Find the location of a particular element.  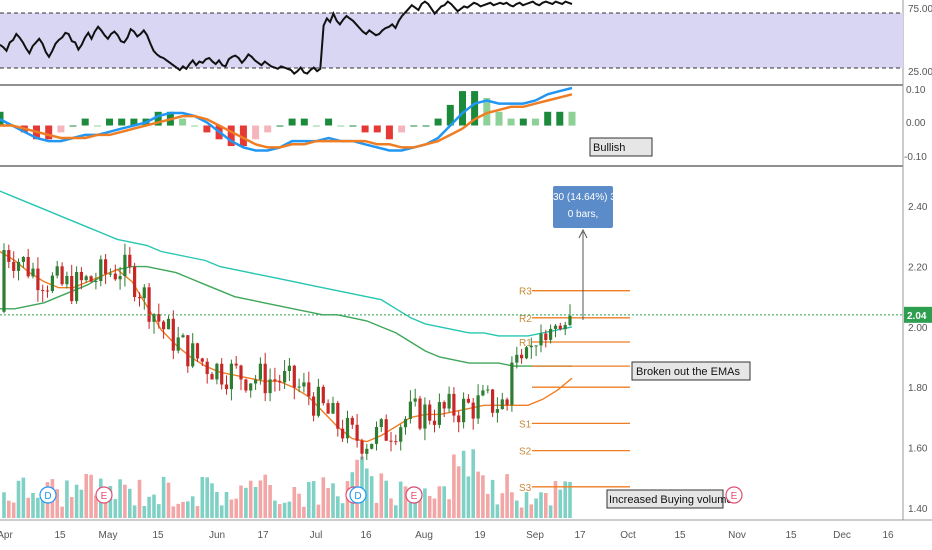

price-axis-ticks: 2.40 2.20 2.00 1.80 1.60 1.40 is located at coordinates (918, 358).